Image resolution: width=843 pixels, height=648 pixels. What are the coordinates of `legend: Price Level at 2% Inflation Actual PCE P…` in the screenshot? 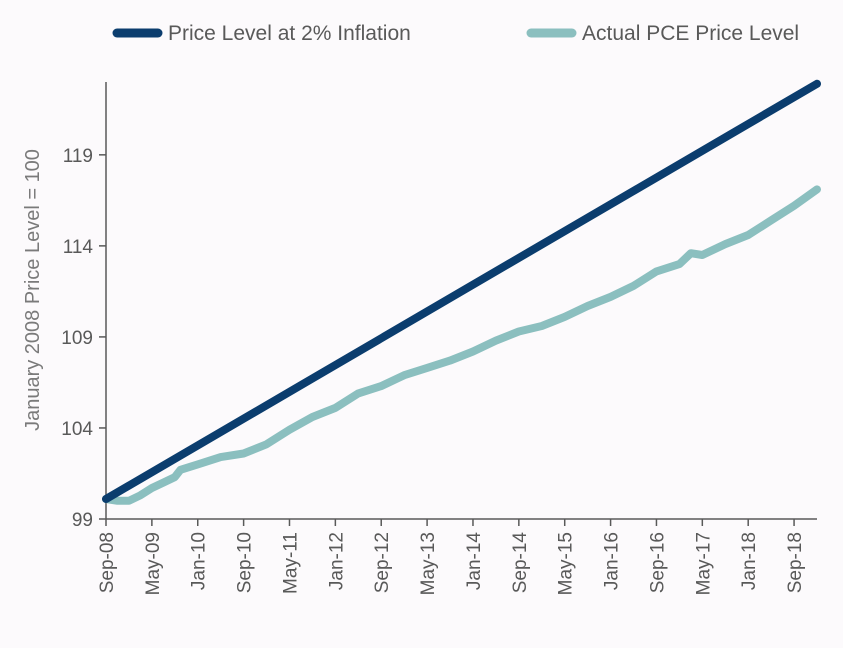 It's located at (455, 33).